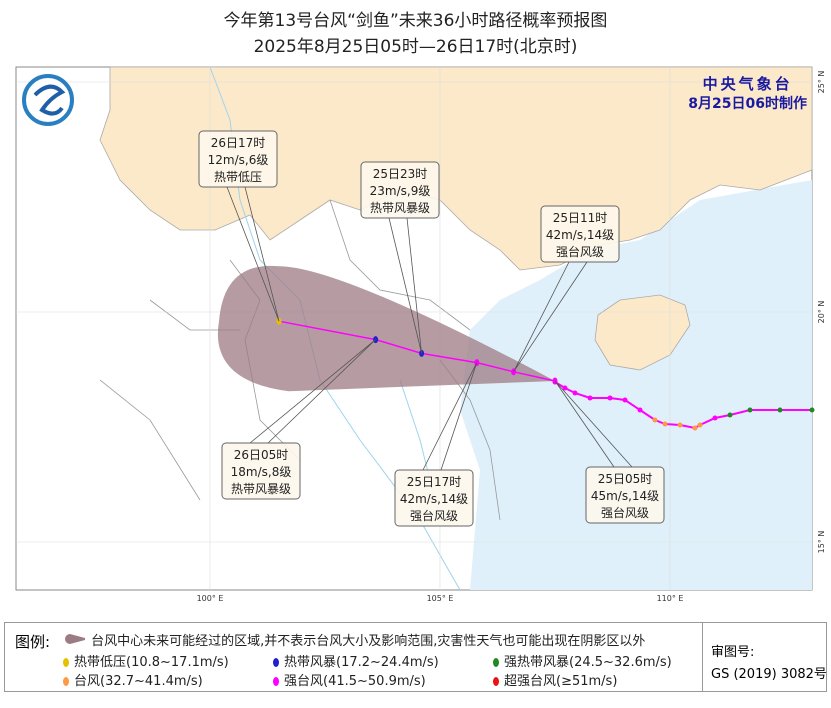 The width and height of the screenshot is (831, 708). What do you see at coordinates (733, 652) in the screenshot?
I see `review-label: 审图号:` at bounding box center [733, 652].